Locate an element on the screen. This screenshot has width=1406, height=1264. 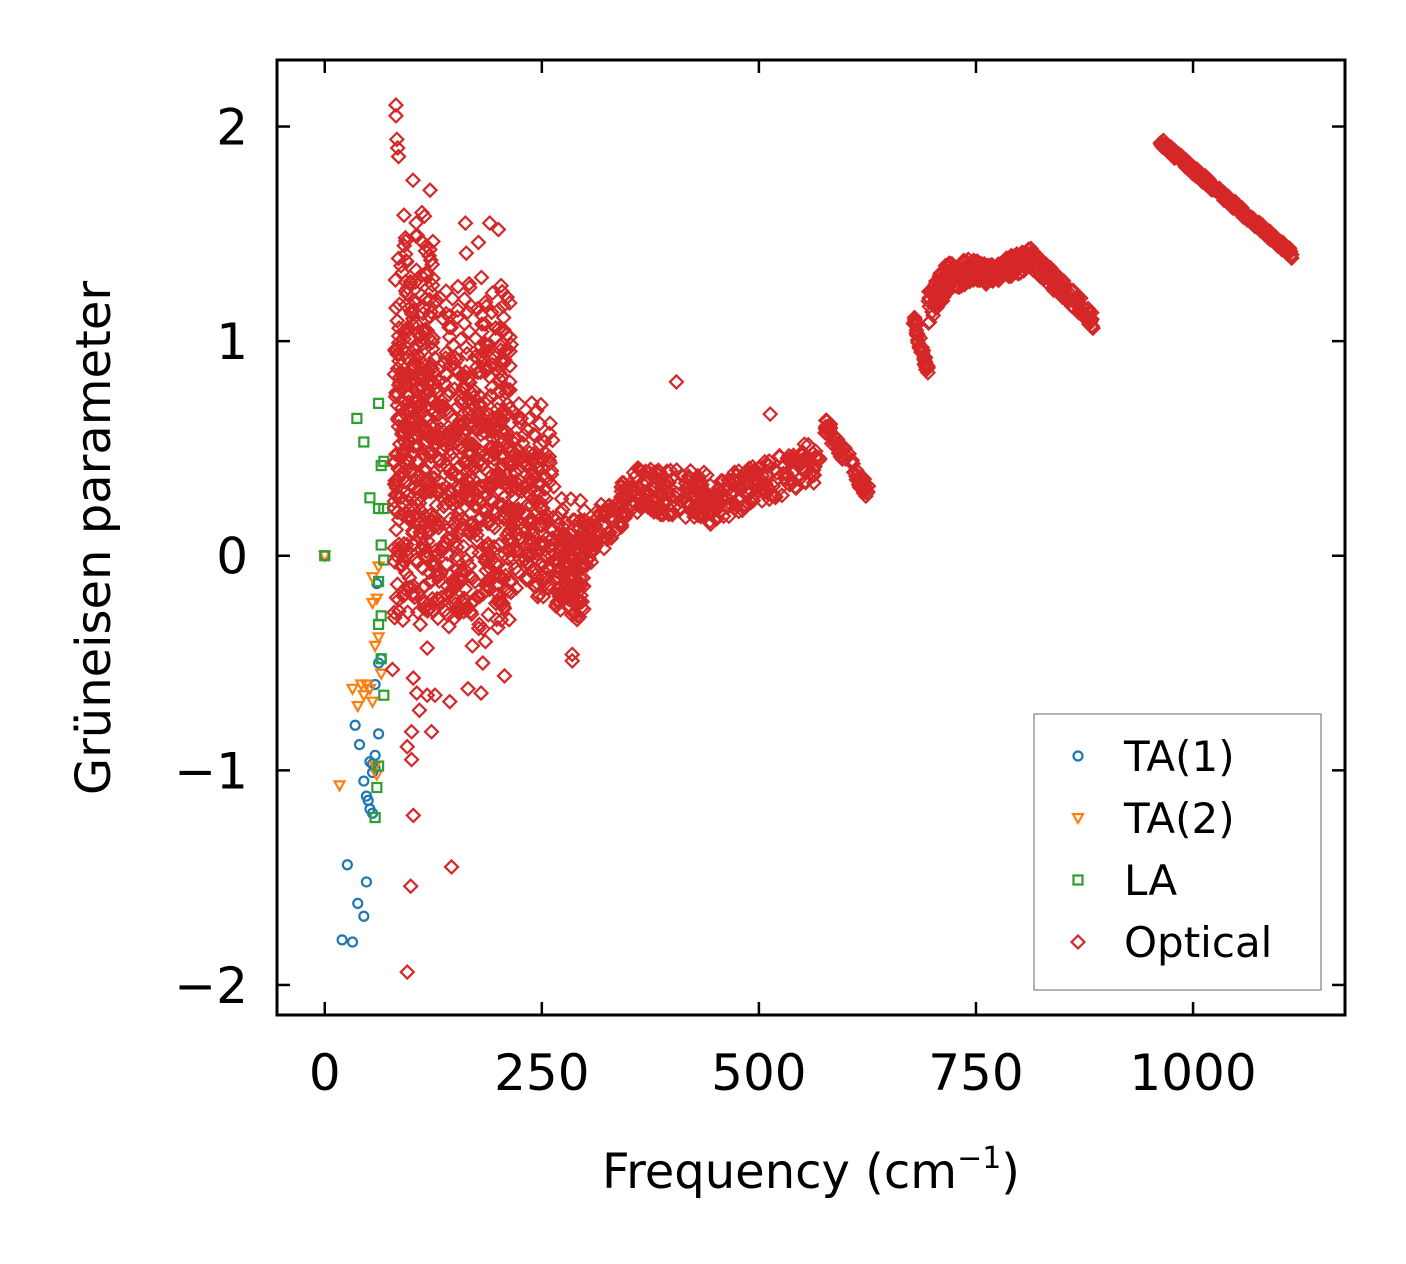
legend-label: LA is located at coordinates (1150, 880).